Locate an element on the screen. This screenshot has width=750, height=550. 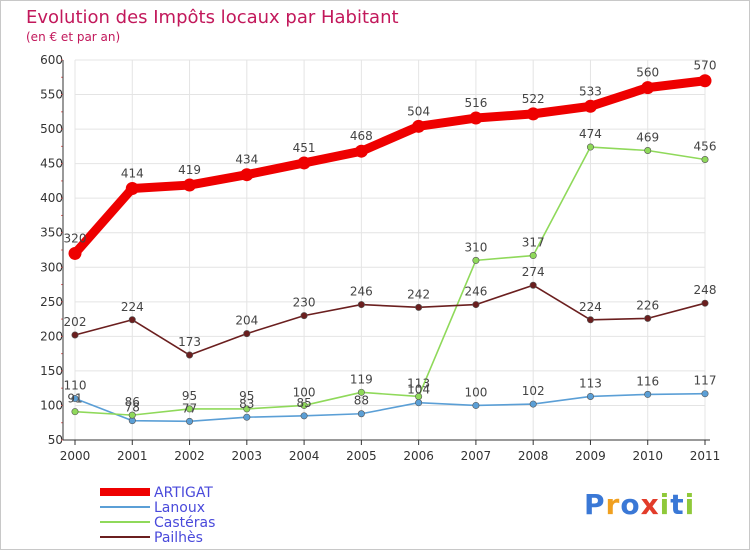
point-lanoux-2005 is located at coordinates (361, 414).